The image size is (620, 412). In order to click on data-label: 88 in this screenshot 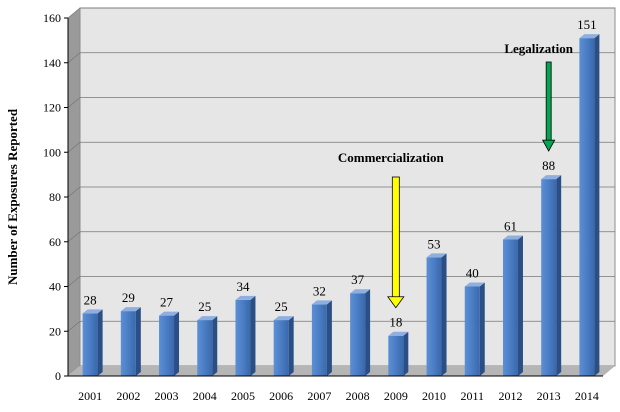, I will do `click(548, 165)`.